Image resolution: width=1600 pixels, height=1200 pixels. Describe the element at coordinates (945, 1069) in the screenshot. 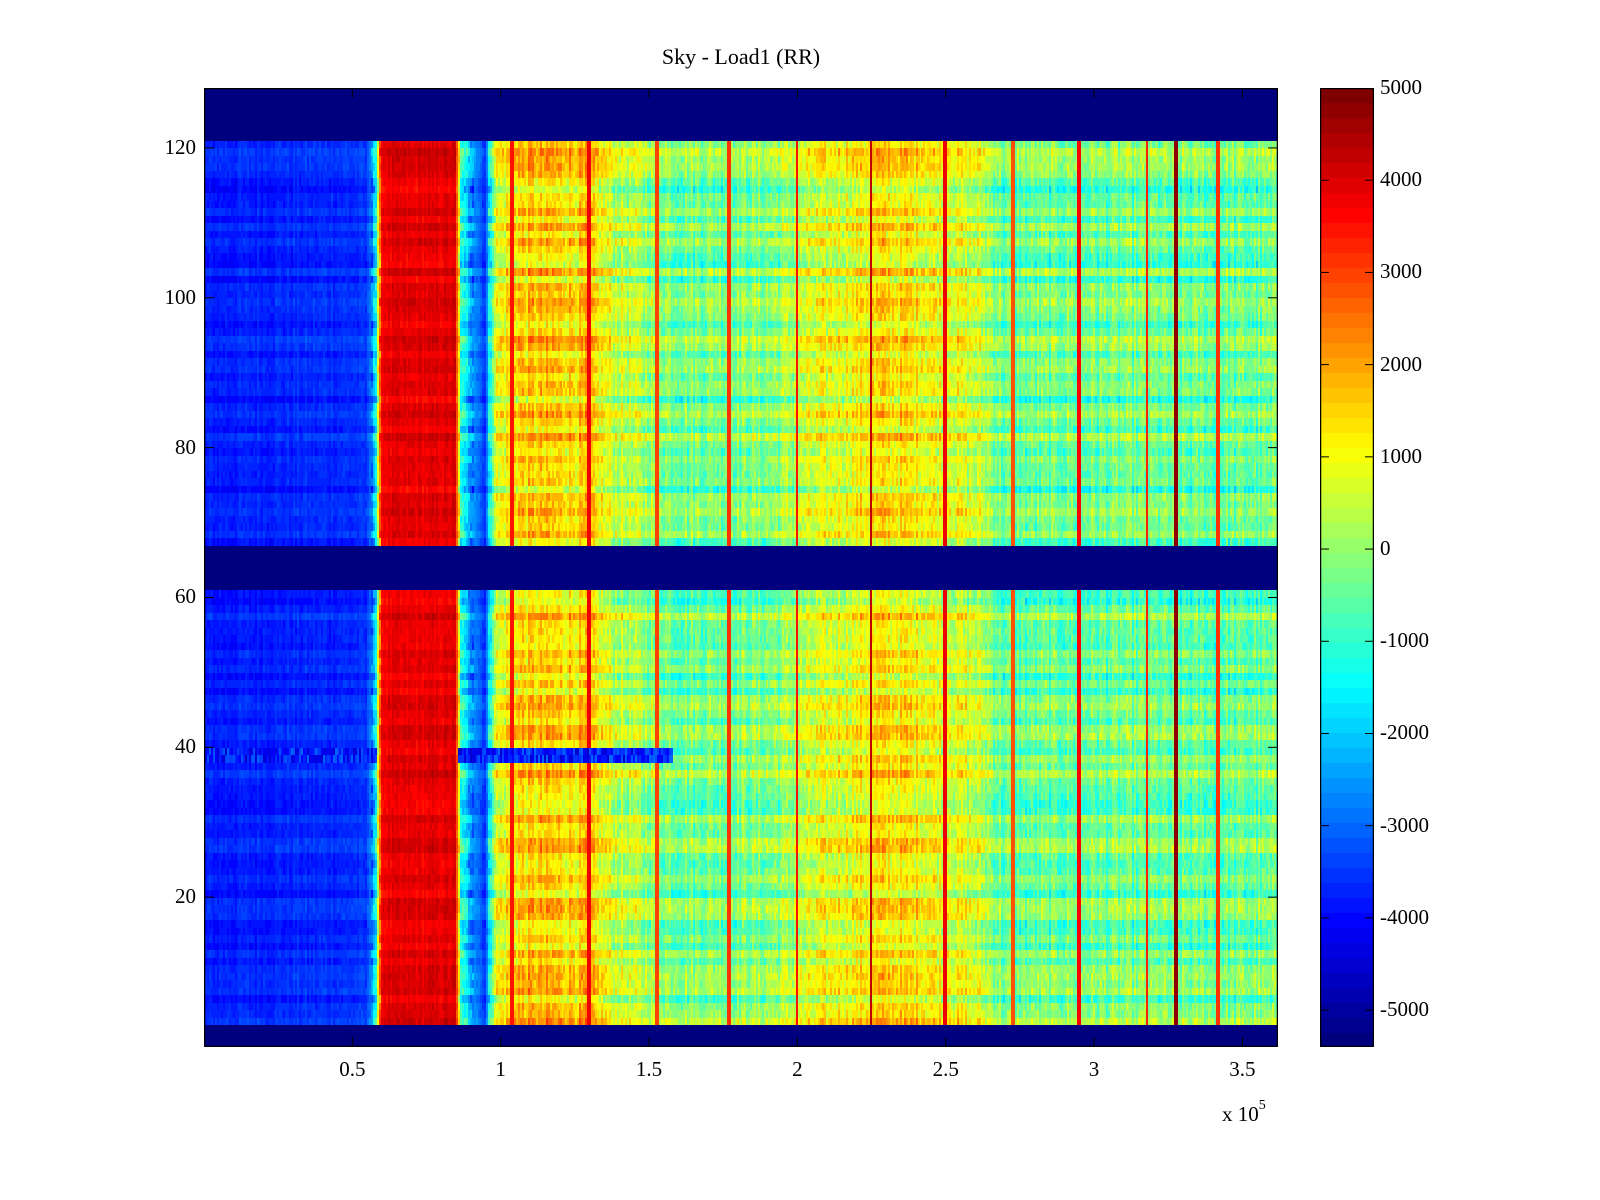

I see `x-tick-label: 2.5` at that location.